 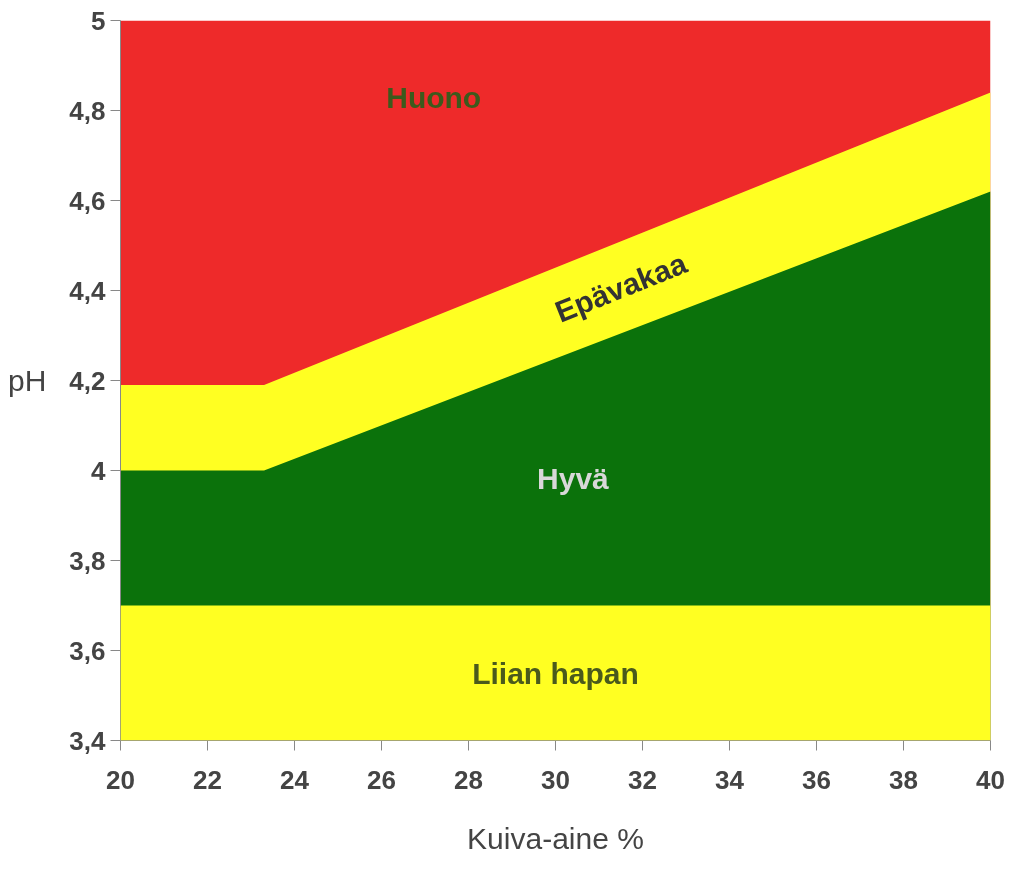 What do you see at coordinates (87, 110) in the screenshot?
I see `y-tick-label: 4,8` at bounding box center [87, 110].